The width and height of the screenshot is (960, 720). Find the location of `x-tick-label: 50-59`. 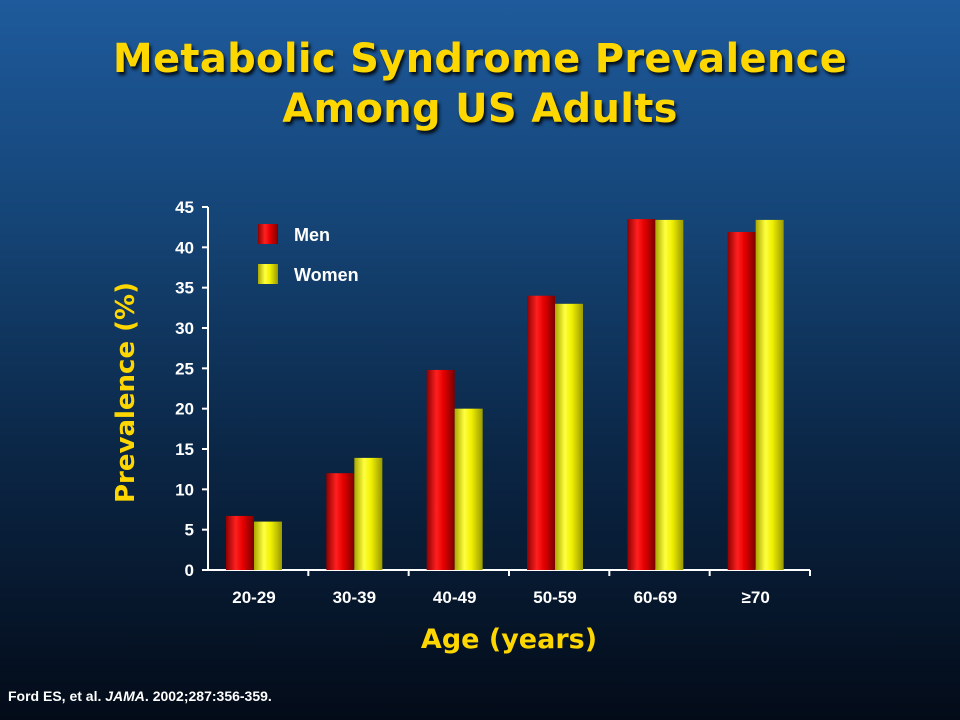

x-tick-label: 50-59 is located at coordinates (554, 597).